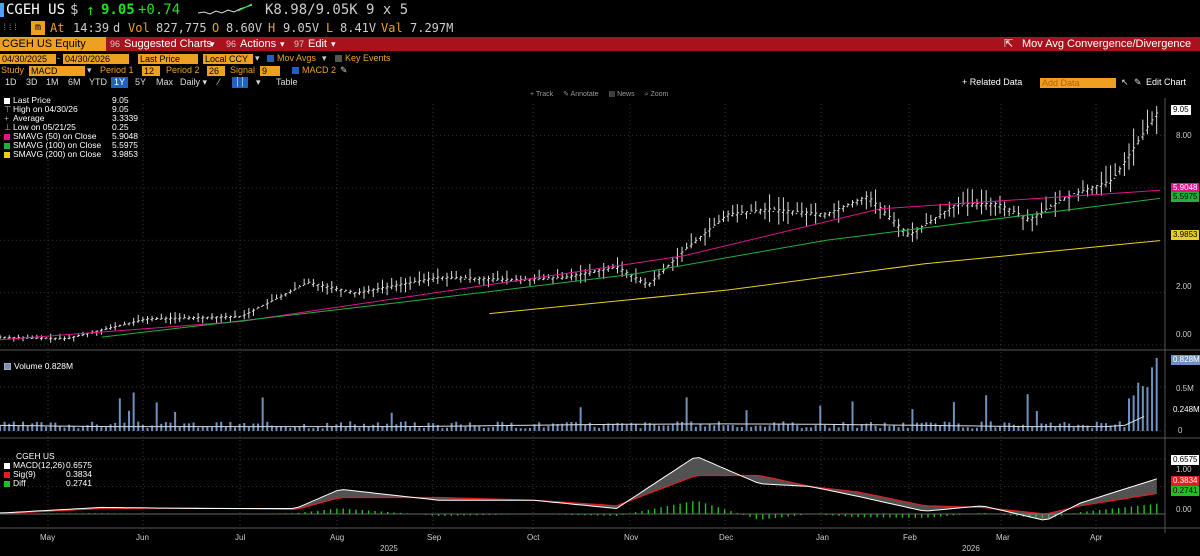 The image size is (1200, 556). Describe the element at coordinates (117, 70) in the screenshot. I see `period1-label: Period 1` at that location.